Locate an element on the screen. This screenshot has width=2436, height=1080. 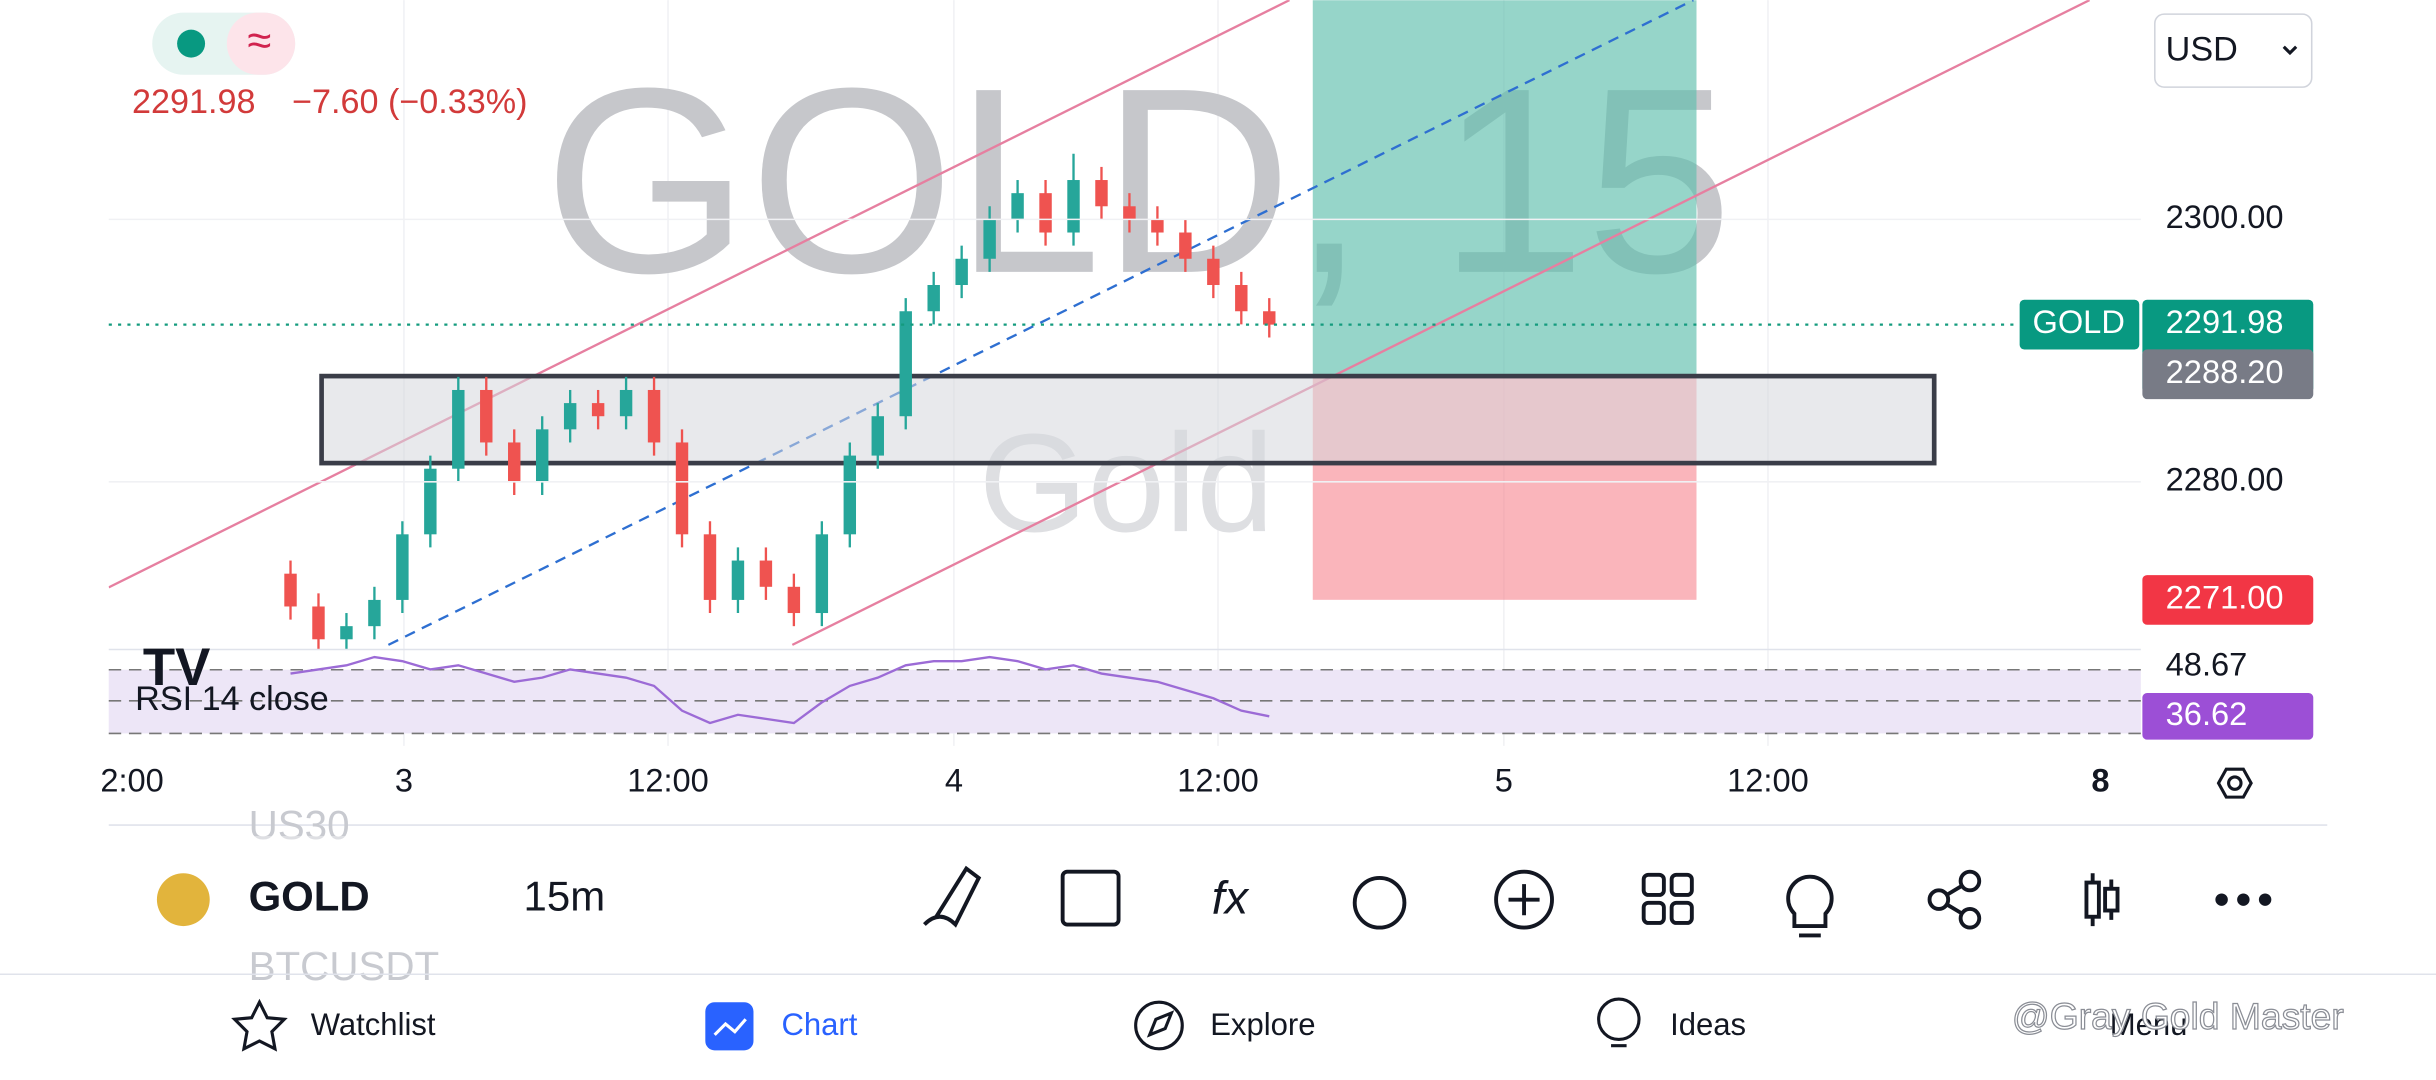
time-label: 3 is located at coordinates (404, 780).